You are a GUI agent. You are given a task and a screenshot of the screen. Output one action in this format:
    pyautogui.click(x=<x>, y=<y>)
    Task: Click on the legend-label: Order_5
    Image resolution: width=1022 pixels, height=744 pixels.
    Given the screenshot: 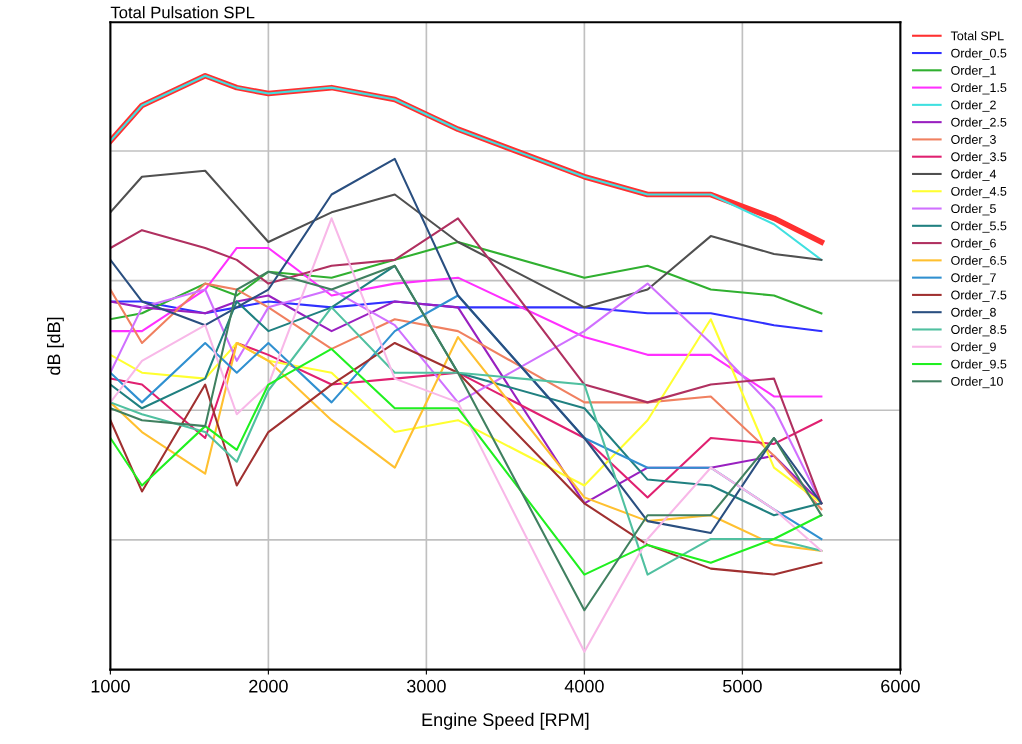 What is the action you would take?
    pyautogui.click(x=973, y=209)
    